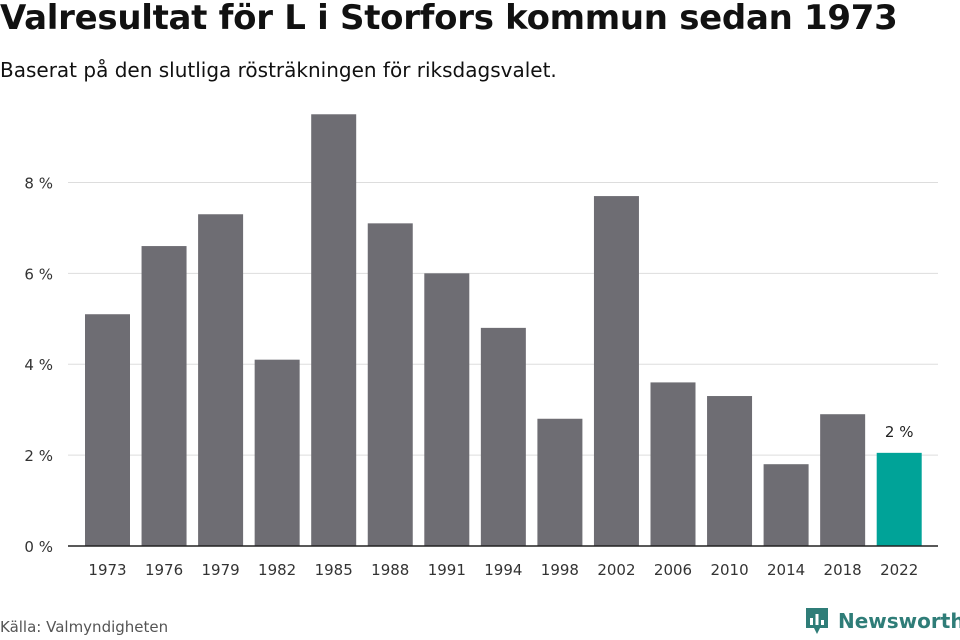  What do you see at coordinates (38, 547) in the screenshot?
I see `y-tick-label: 0 %` at bounding box center [38, 547].